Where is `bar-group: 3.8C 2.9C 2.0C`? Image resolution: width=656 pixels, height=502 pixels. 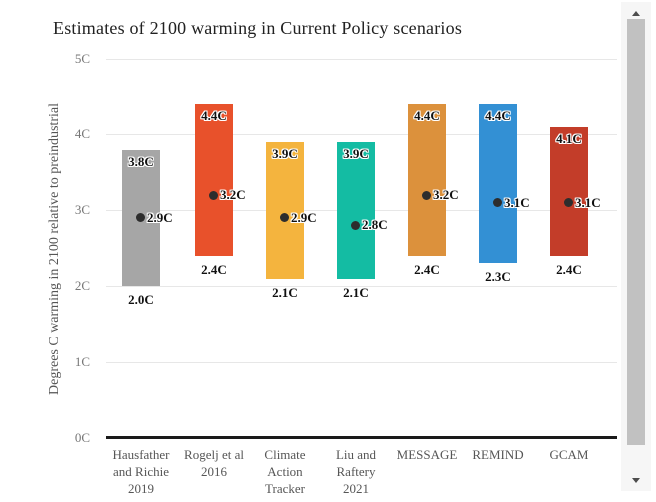
bar-group: 3.8C 2.9C 2.0C is located at coordinates (141, 222).